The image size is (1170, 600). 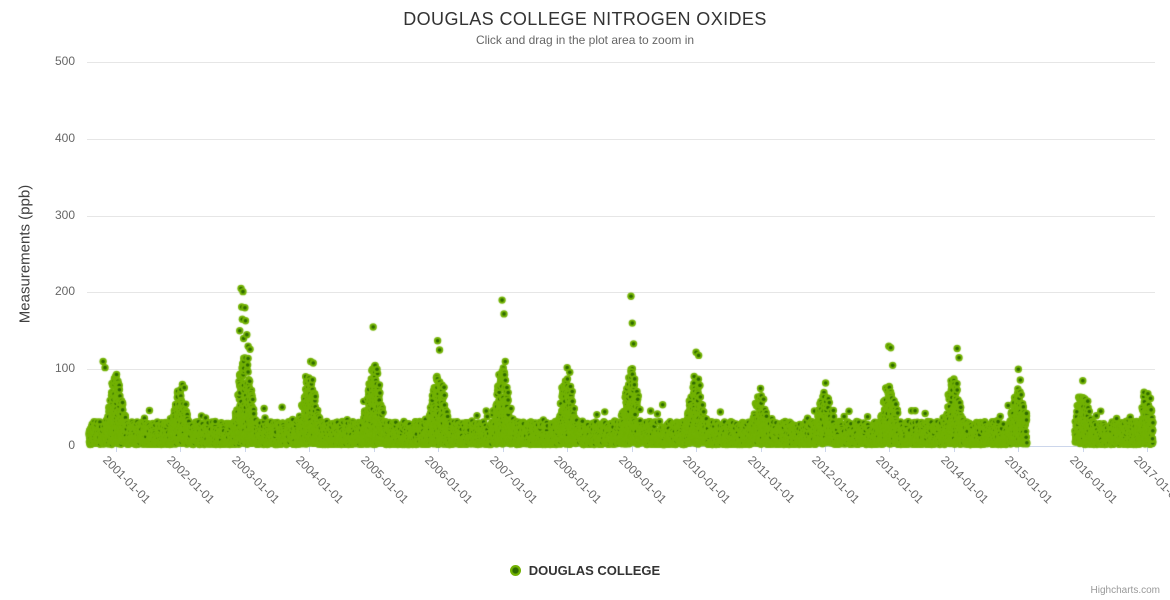 I want to click on legend-label: DOUGLAS COLLEGE, so click(x=594, y=570).